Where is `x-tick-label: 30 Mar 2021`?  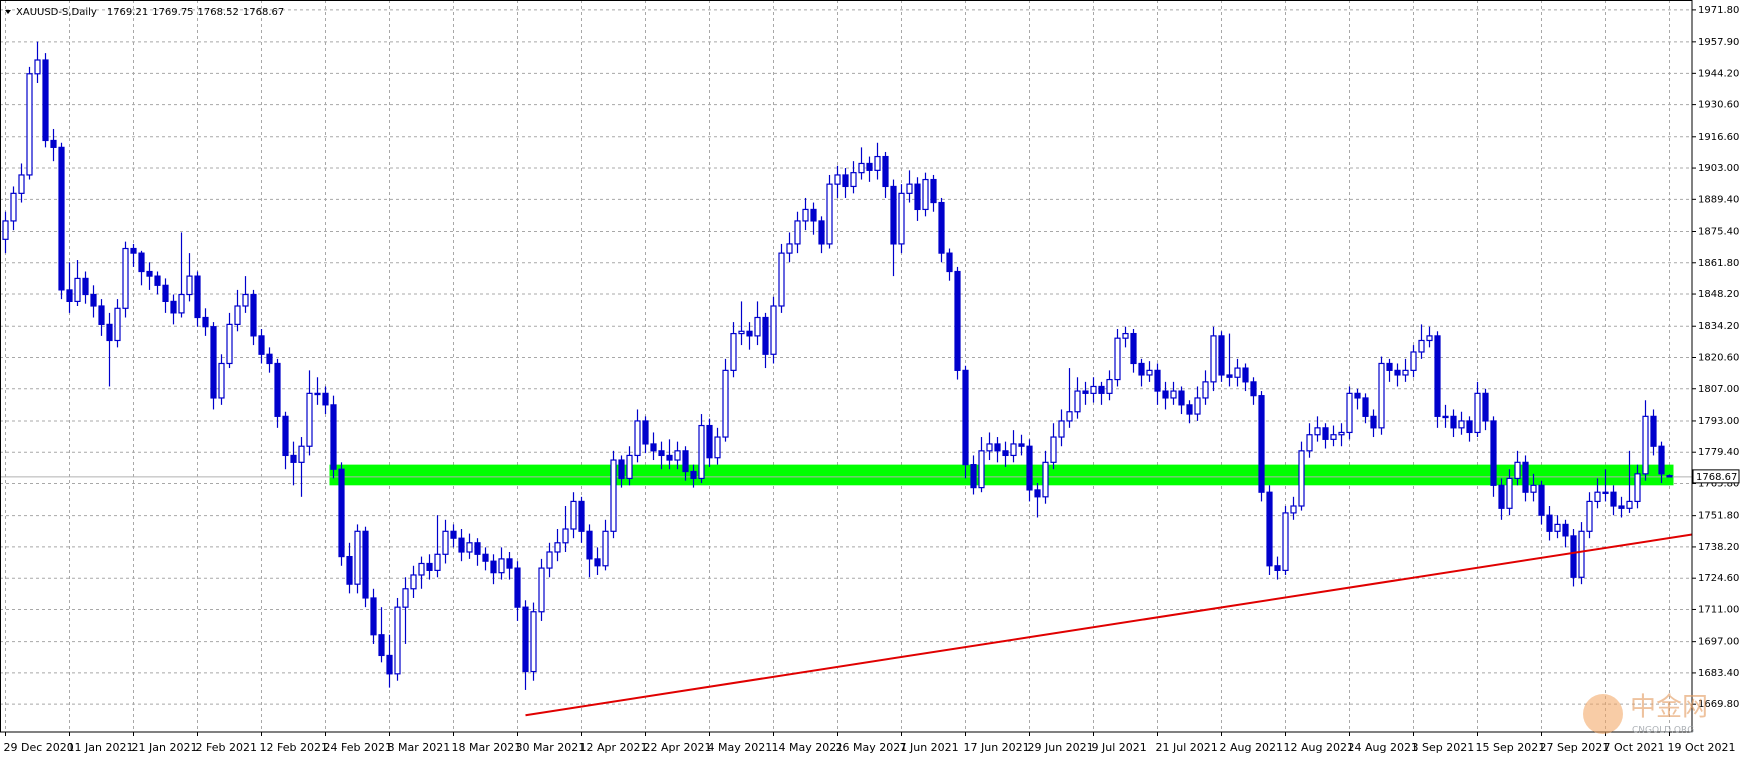
x-tick-label: 30 Mar 2021 is located at coordinates (551, 747).